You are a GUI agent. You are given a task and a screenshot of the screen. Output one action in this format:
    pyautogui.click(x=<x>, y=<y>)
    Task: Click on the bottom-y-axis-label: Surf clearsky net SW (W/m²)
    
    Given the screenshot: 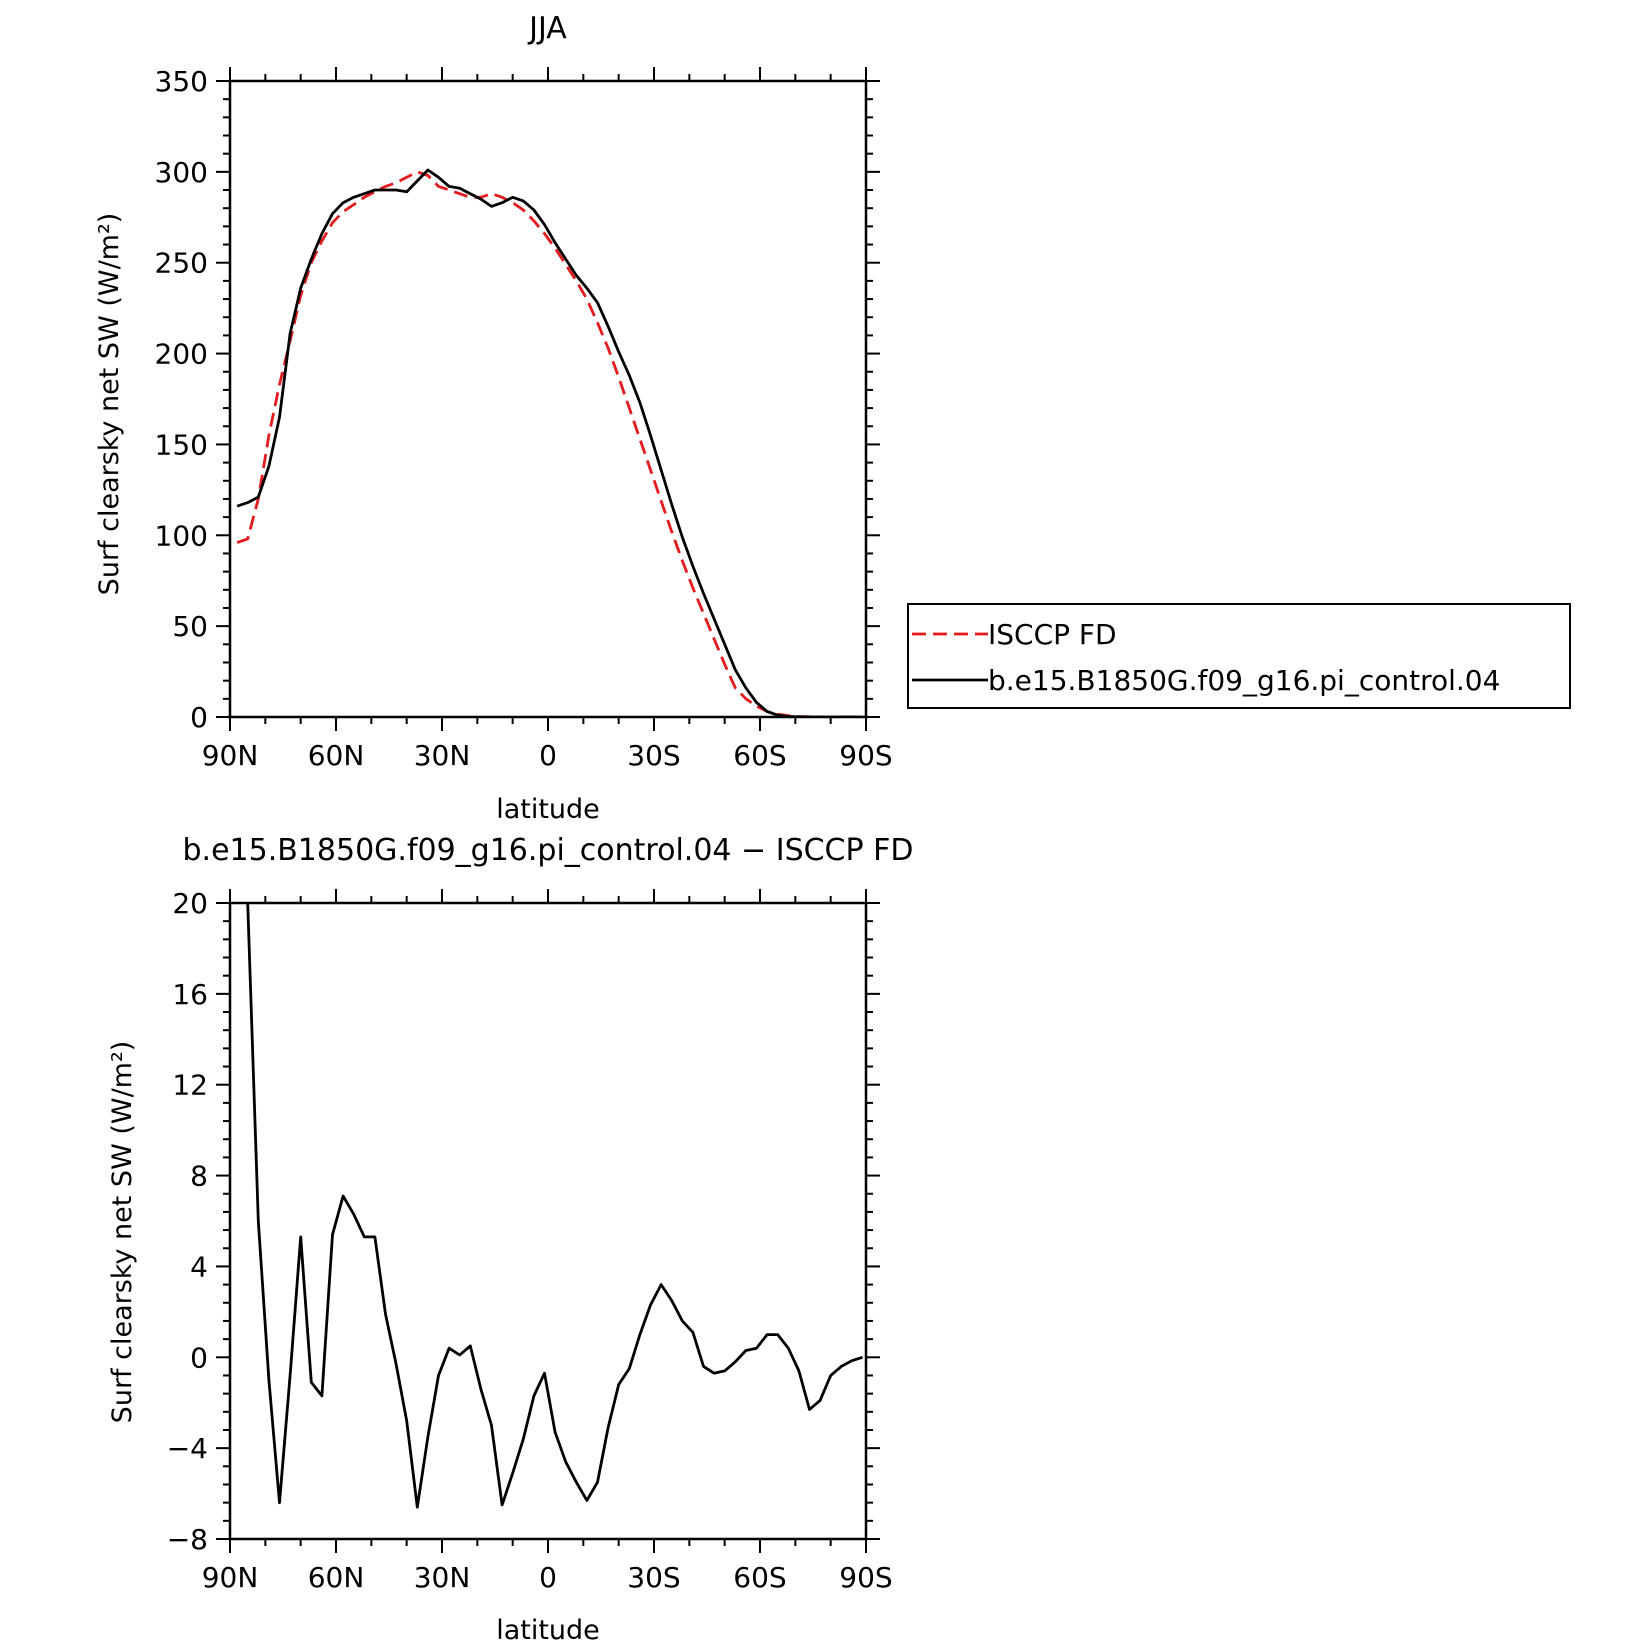 What is the action you would take?
    pyautogui.click(x=122, y=1232)
    